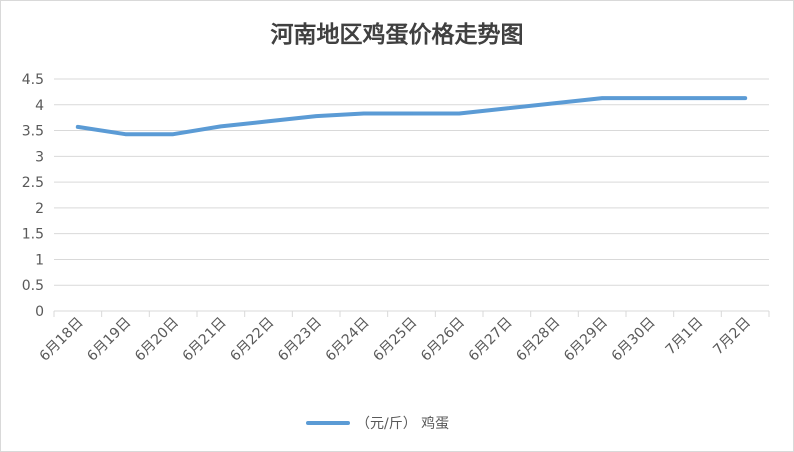 Image resolution: width=794 pixels, height=452 pixels. I want to click on y-tick-label: 2.5, so click(33, 183).